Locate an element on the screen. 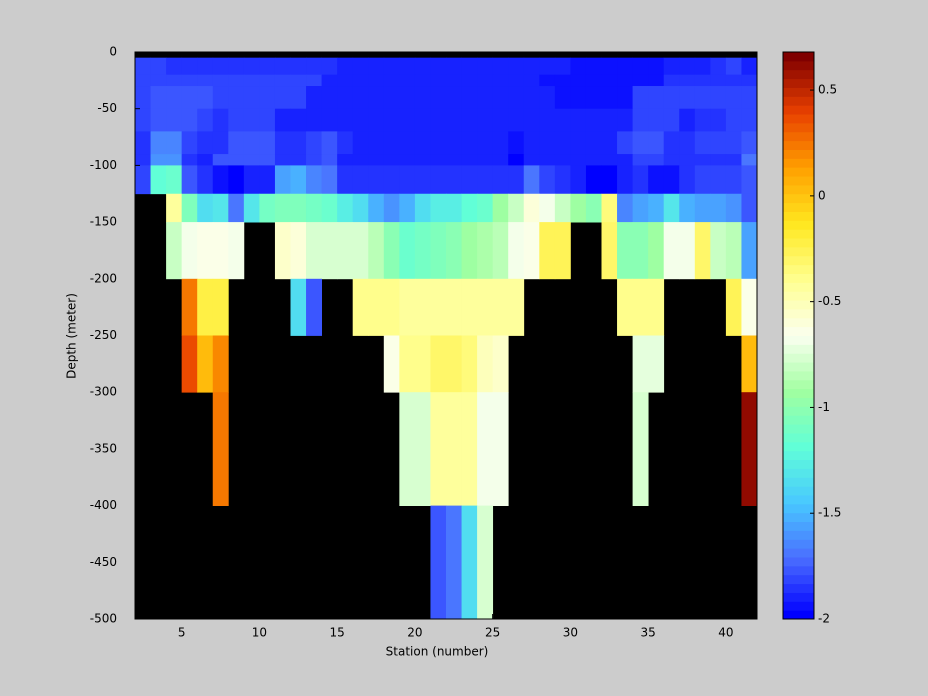  y-tick-label: -200 is located at coordinates (103, 278).